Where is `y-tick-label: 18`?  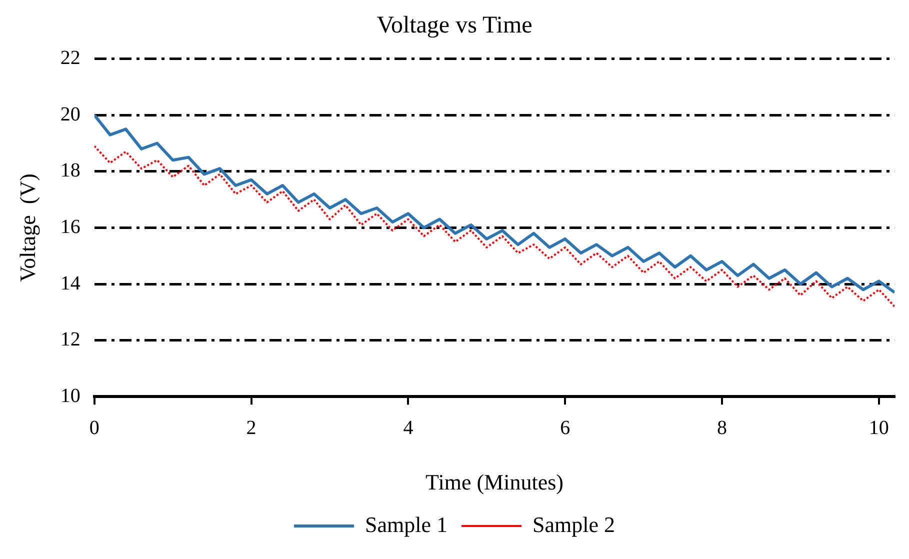 y-tick-label: 18 is located at coordinates (70, 171).